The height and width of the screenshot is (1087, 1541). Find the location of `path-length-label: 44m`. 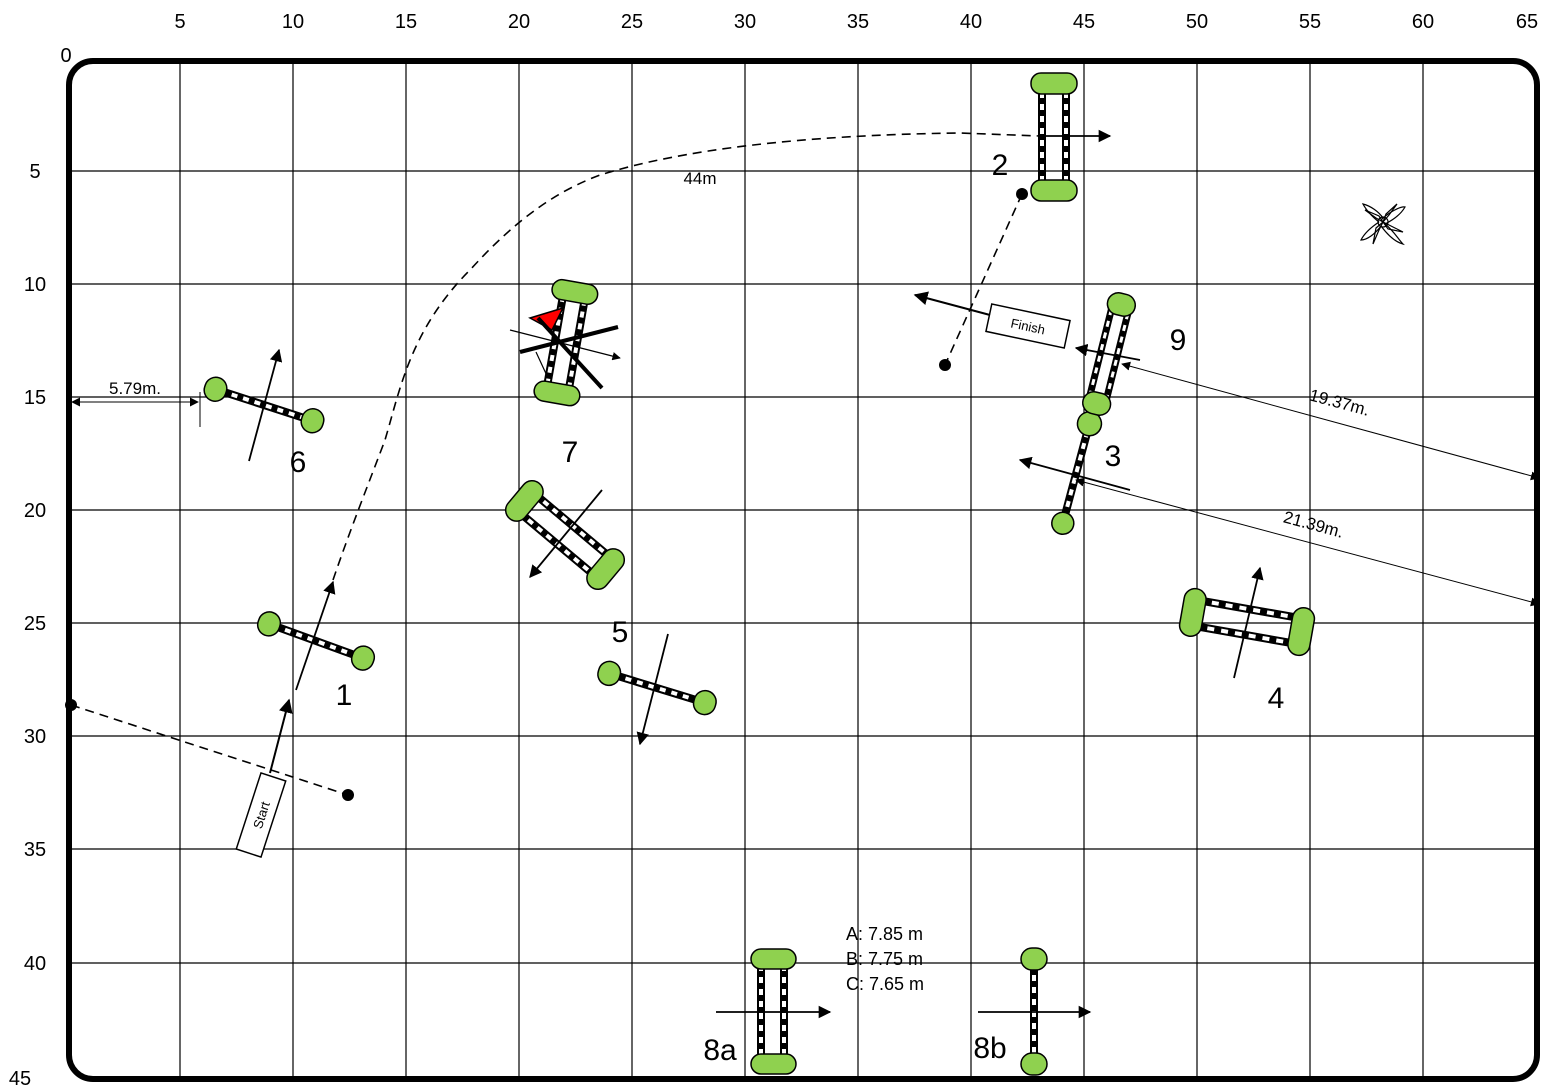

path-length-label: 44m is located at coordinates (699, 178).